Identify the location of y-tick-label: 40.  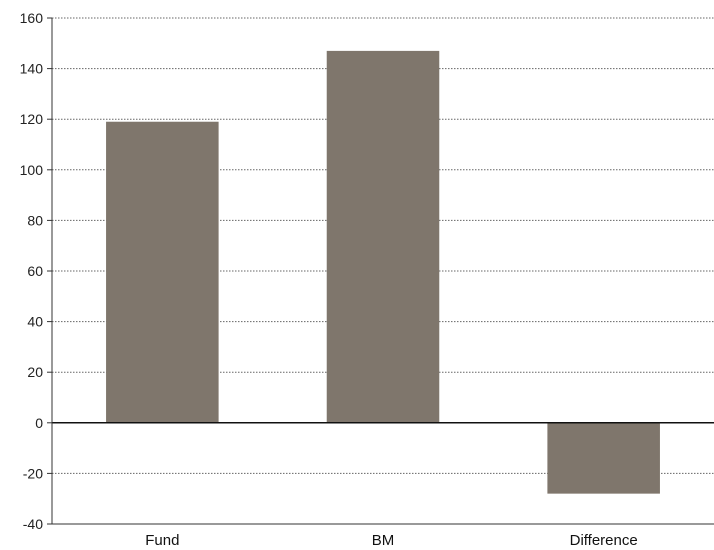
(35, 322).